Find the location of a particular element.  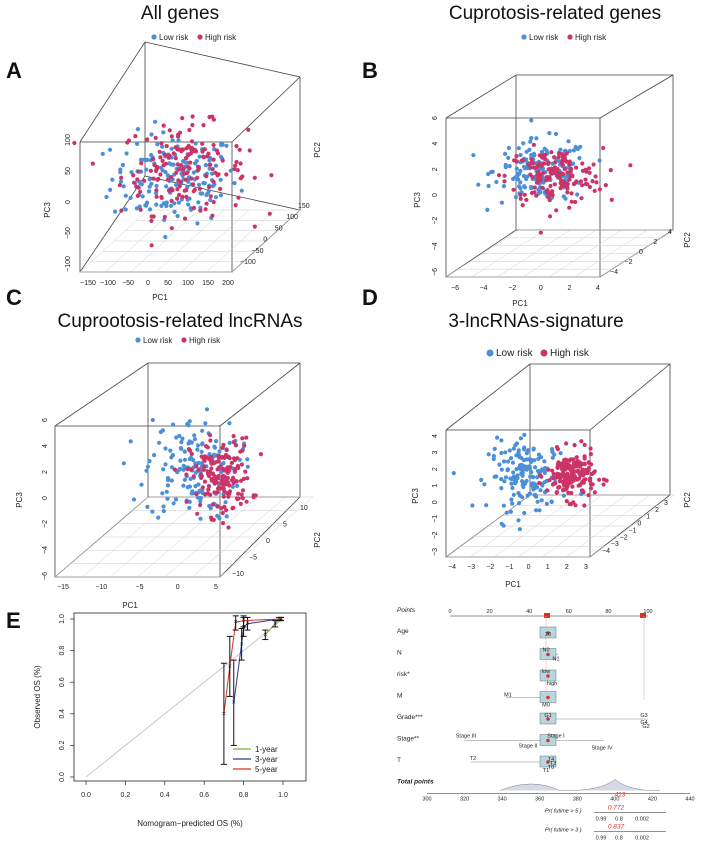

variable-level-label: T4 is located at coordinates (551, 760).